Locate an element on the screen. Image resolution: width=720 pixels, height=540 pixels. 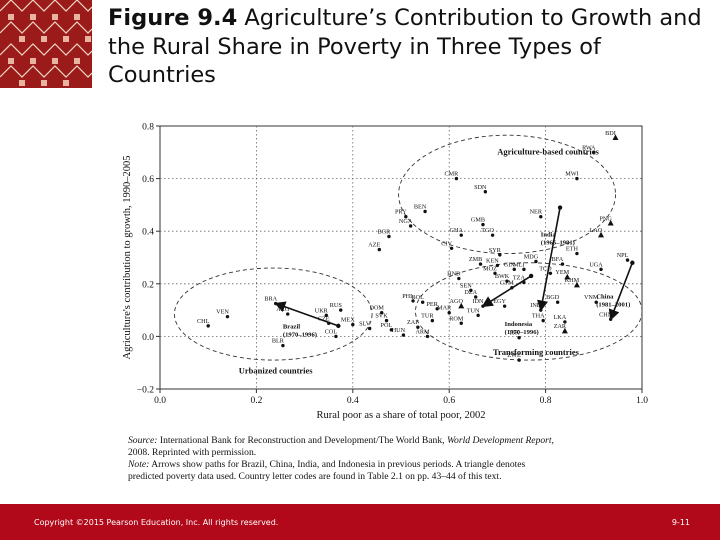
y-tick-label: −0.2 is located at coordinates (145, 391).